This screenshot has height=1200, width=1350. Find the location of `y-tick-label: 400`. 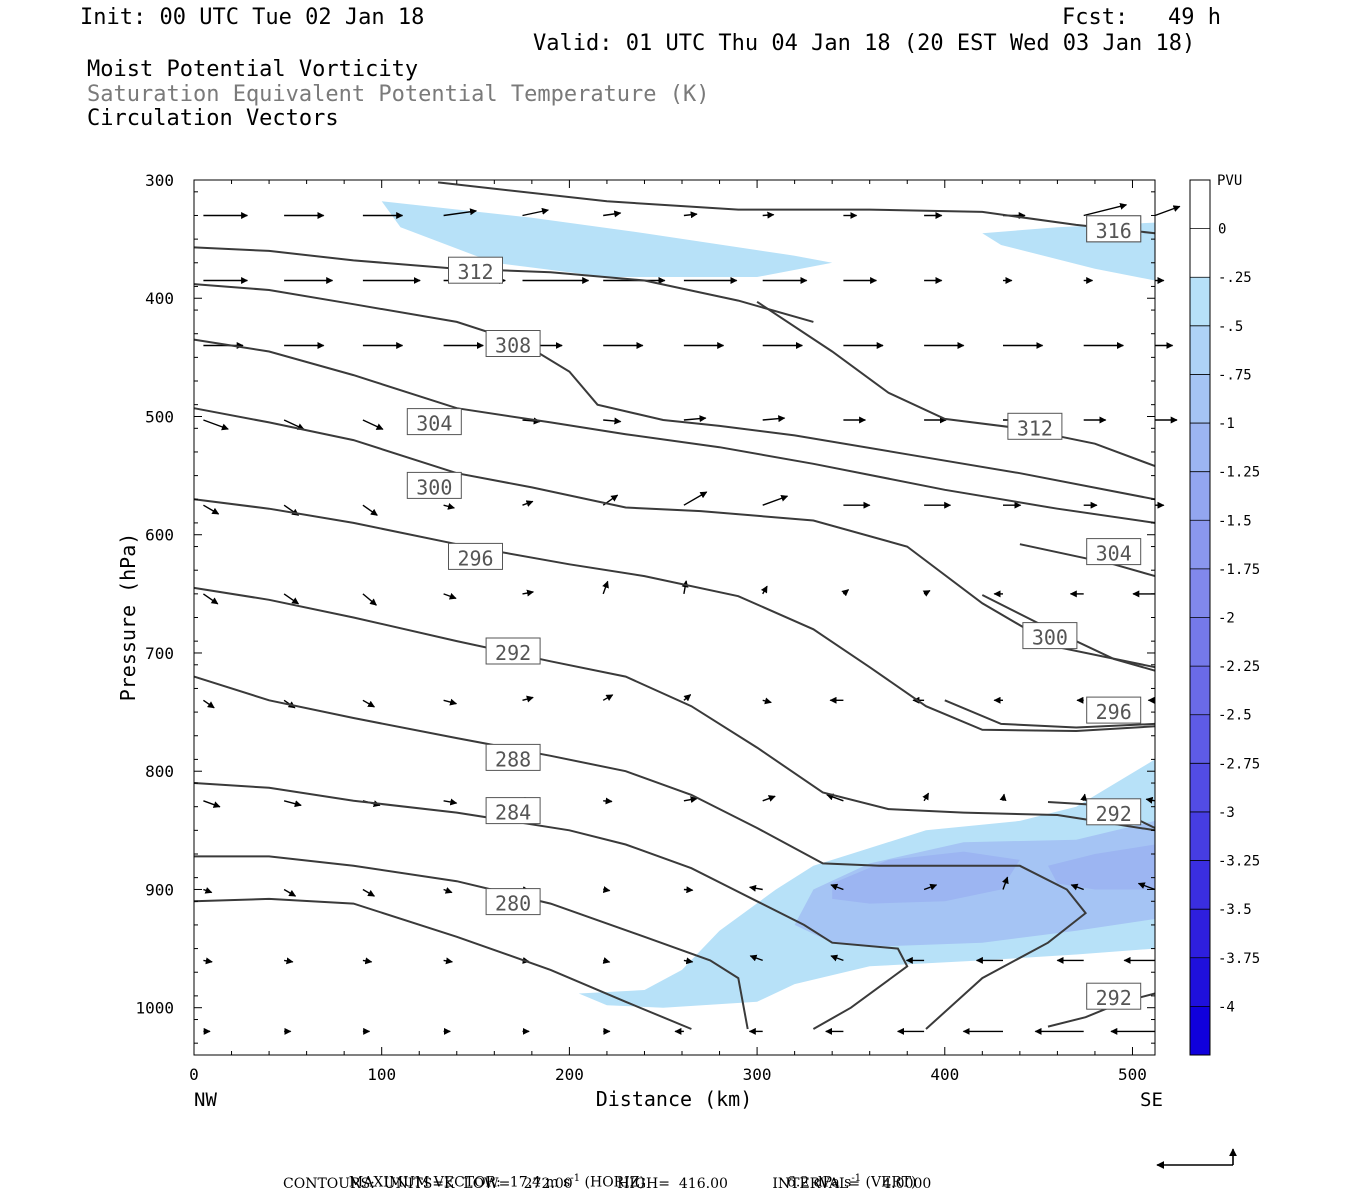

y-tick-label: 400 is located at coordinates (159, 298).